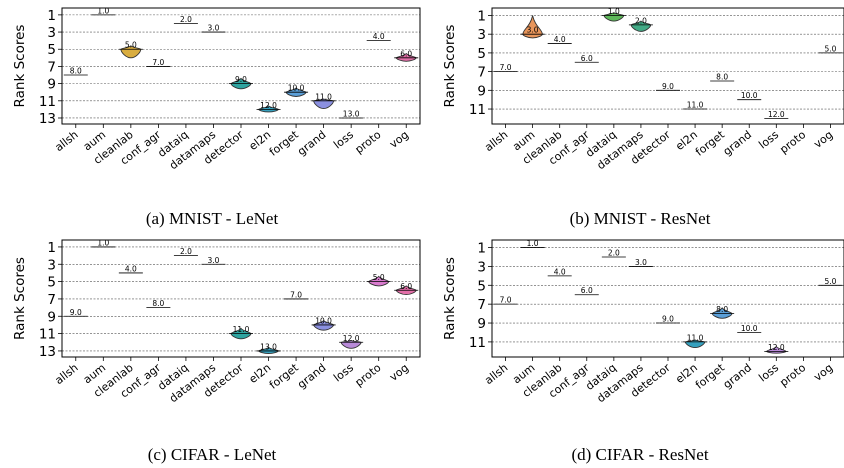 The width and height of the screenshot is (844, 468). I want to click on data-label-forget: 10.0, so click(296, 88).